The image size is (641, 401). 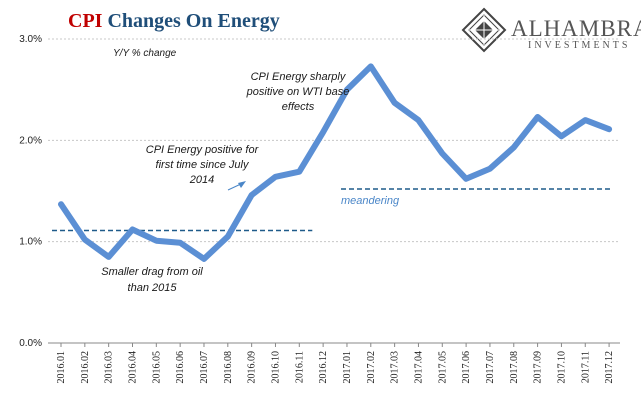 I want to click on x-tick-label: 2017.02, so click(x=371, y=367).